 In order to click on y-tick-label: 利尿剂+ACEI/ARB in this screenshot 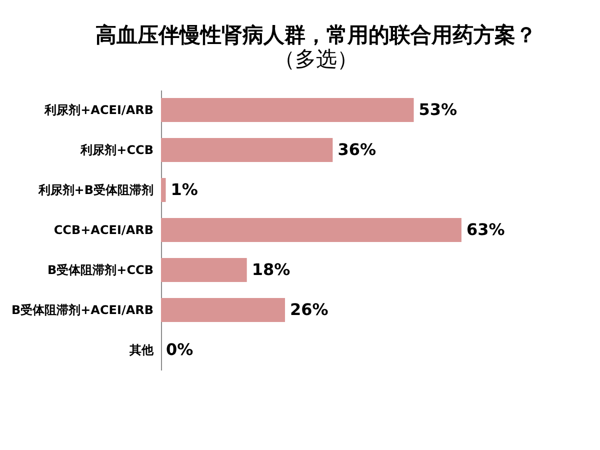, I will do `click(99, 110)`.